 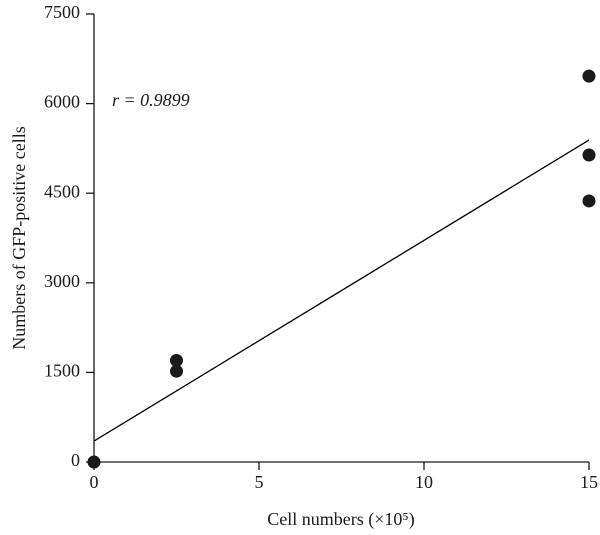 What do you see at coordinates (62, 12) in the screenshot?
I see `y-tick-label: 7500` at bounding box center [62, 12].